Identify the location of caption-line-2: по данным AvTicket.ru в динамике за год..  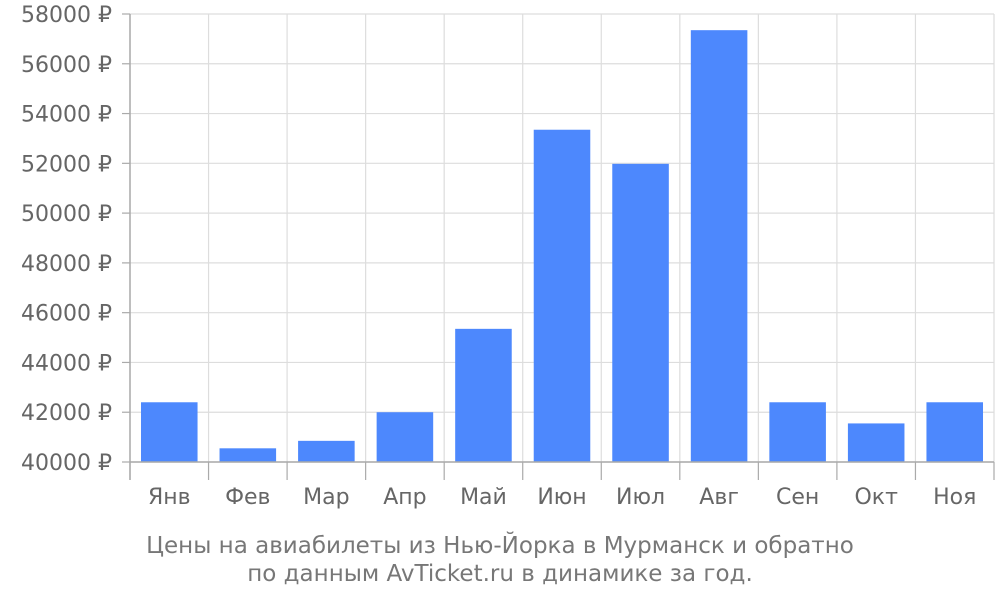
(500, 574).